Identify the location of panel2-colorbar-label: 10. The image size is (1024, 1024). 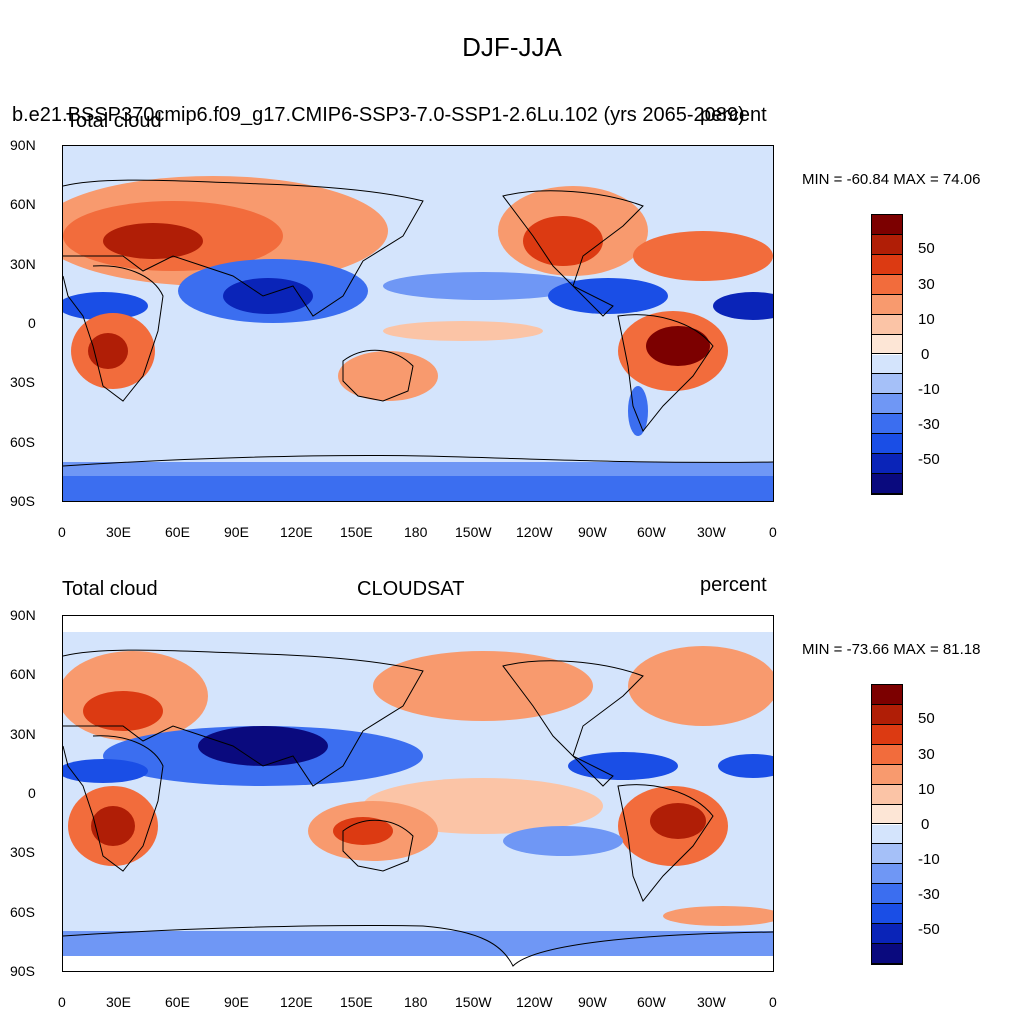
(926, 789).